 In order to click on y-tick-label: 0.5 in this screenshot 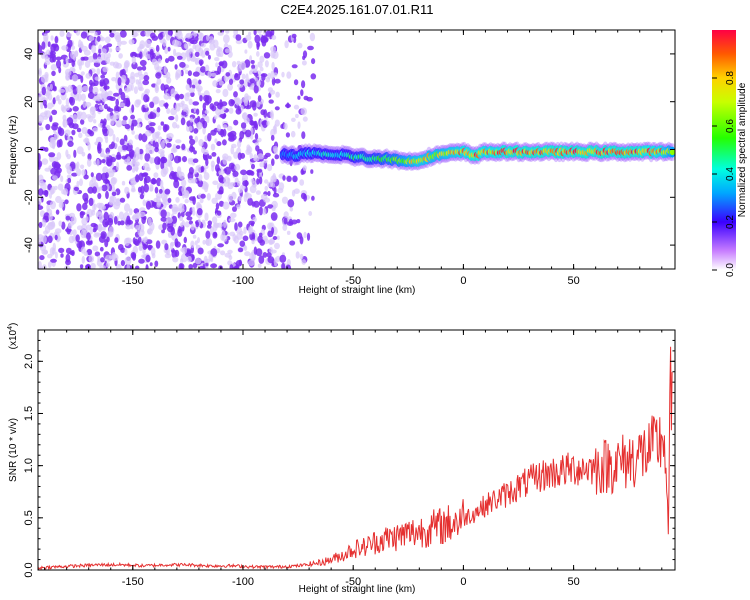, I will do `click(29, 517)`.